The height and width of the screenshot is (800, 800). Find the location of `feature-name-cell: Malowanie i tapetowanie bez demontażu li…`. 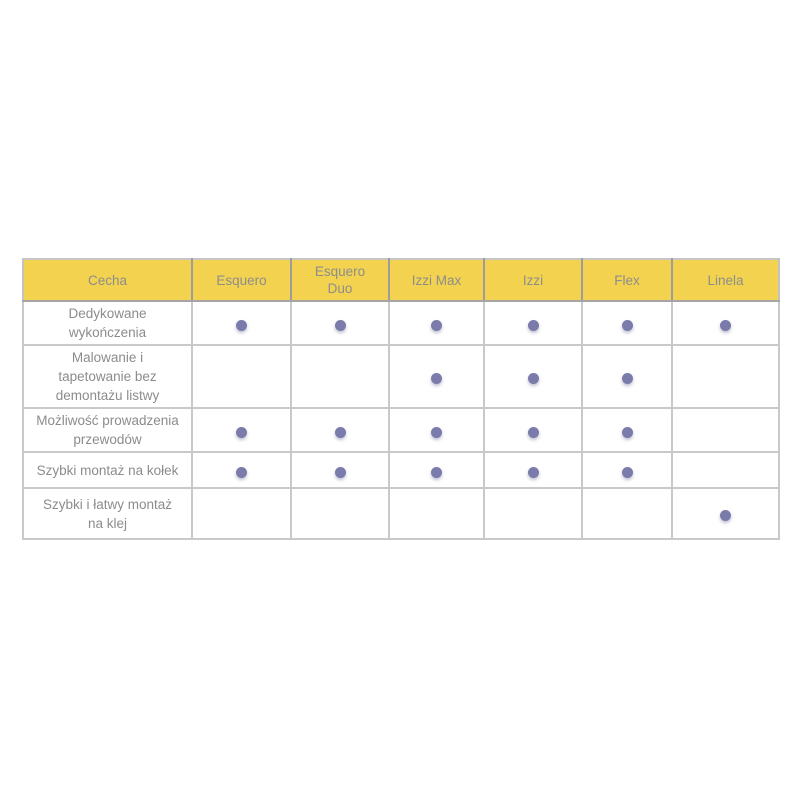

feature-name-cell: Malowanie i tapetowanie bez demontażu li… is located at coordinates (107, 376).